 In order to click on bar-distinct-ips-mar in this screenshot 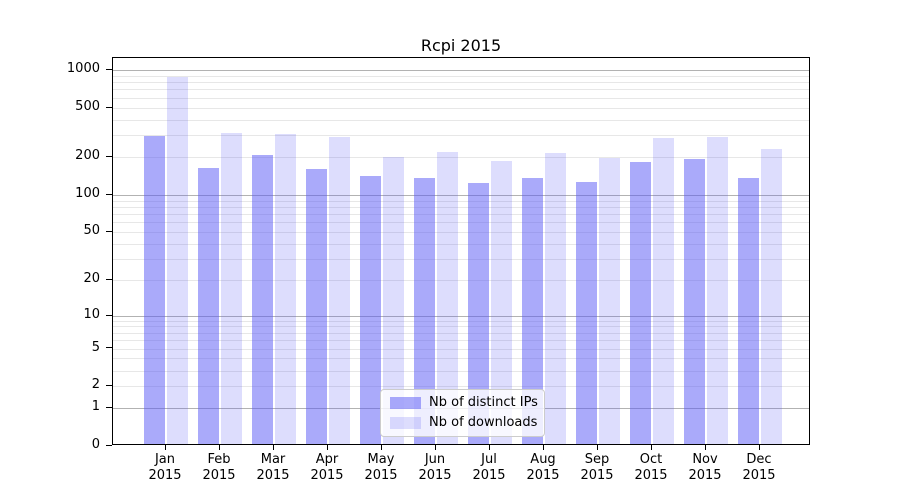, I will do `click(262, 299)`.